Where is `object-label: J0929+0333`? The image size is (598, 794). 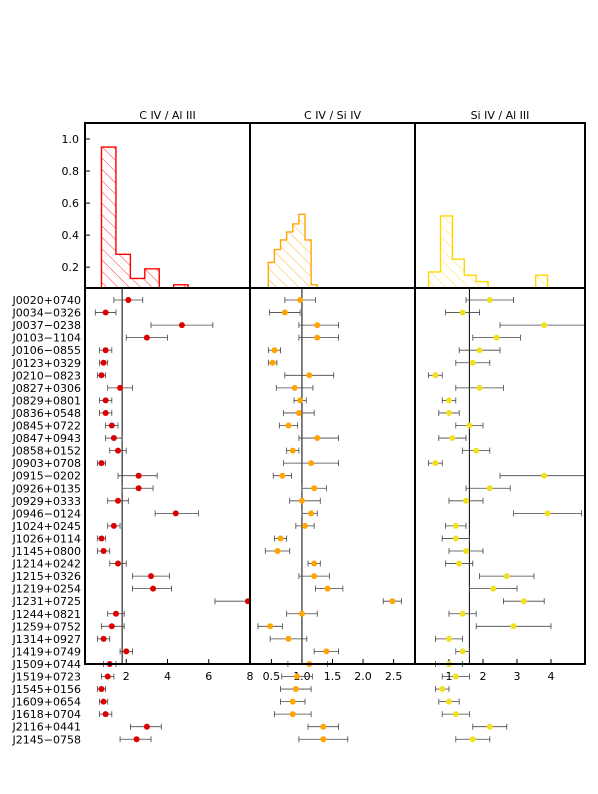
object-label: J0929+0333 is located at coordinates (46, 501).